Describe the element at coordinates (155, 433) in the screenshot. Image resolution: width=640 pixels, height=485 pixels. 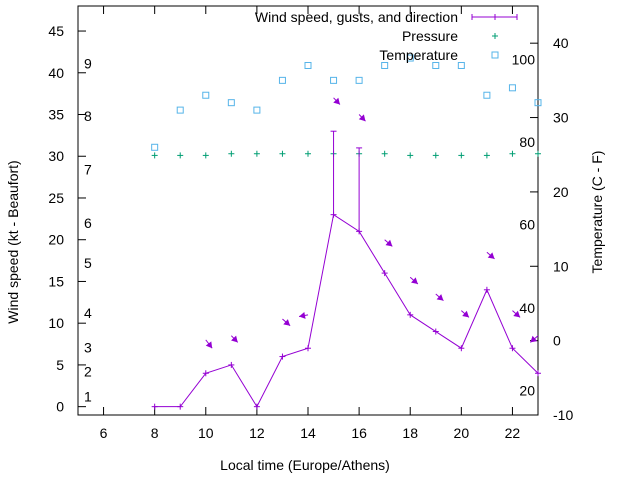
I see `x-tick-label: 8` at that location.